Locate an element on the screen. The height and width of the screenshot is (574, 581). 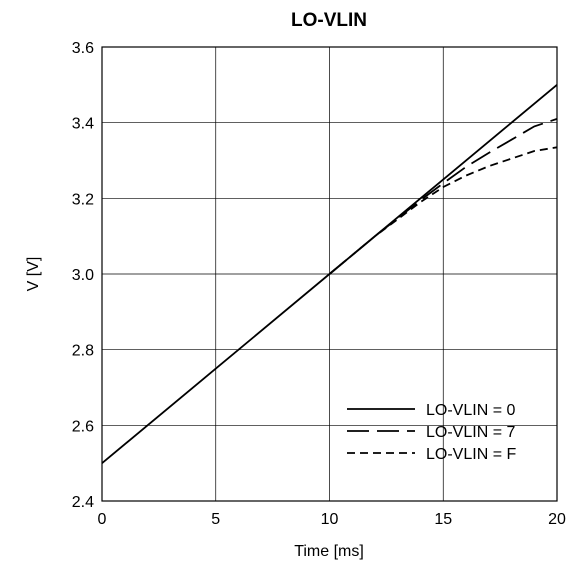
x-tick-labels: 0 5 10 15 20 is located at coordinates (332, 519).